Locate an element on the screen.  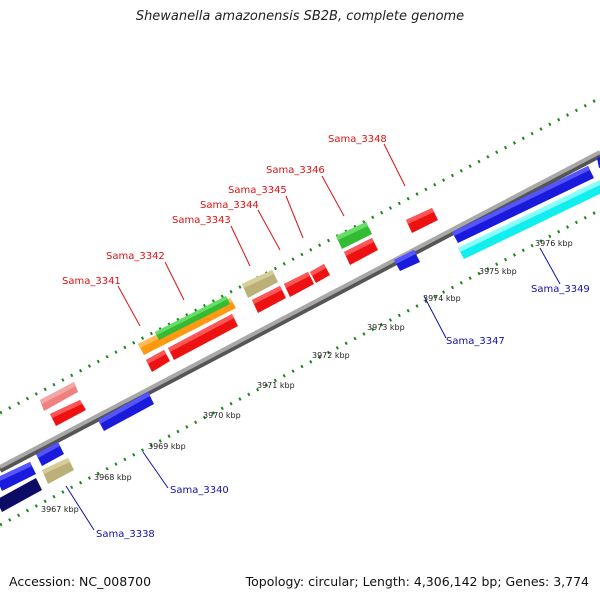
gene-red-pair-a is located at coordinates (158, 361).